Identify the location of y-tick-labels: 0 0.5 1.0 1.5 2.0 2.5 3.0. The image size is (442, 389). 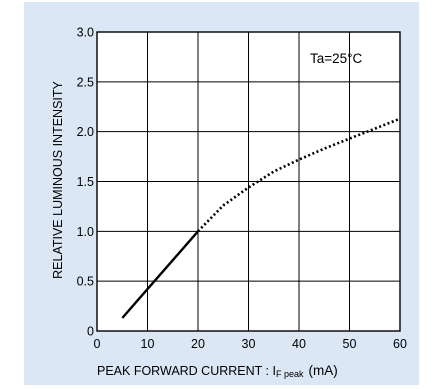
(85, 182).